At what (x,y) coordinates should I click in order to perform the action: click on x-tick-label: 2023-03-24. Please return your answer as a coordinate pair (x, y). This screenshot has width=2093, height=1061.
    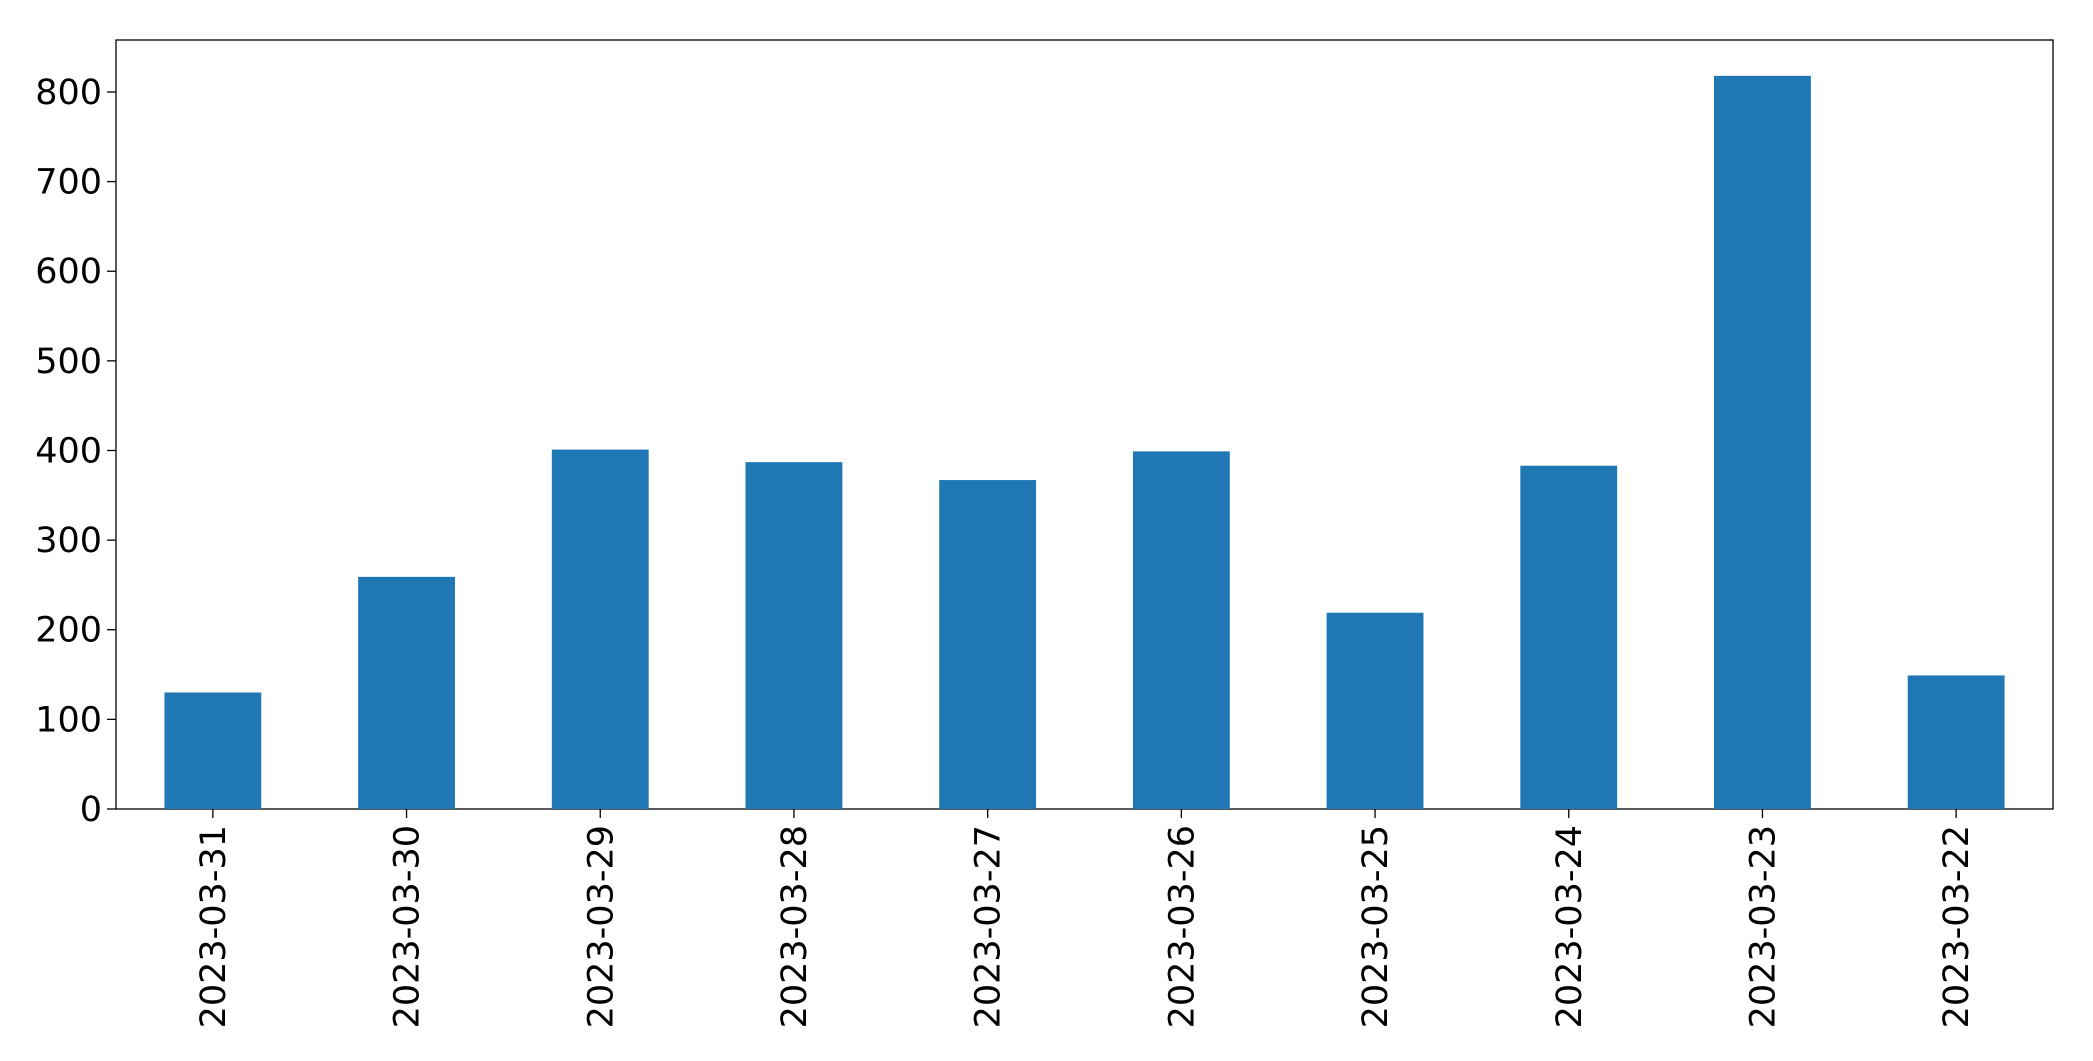
    Looking at the image, I should click on (1570, 926).